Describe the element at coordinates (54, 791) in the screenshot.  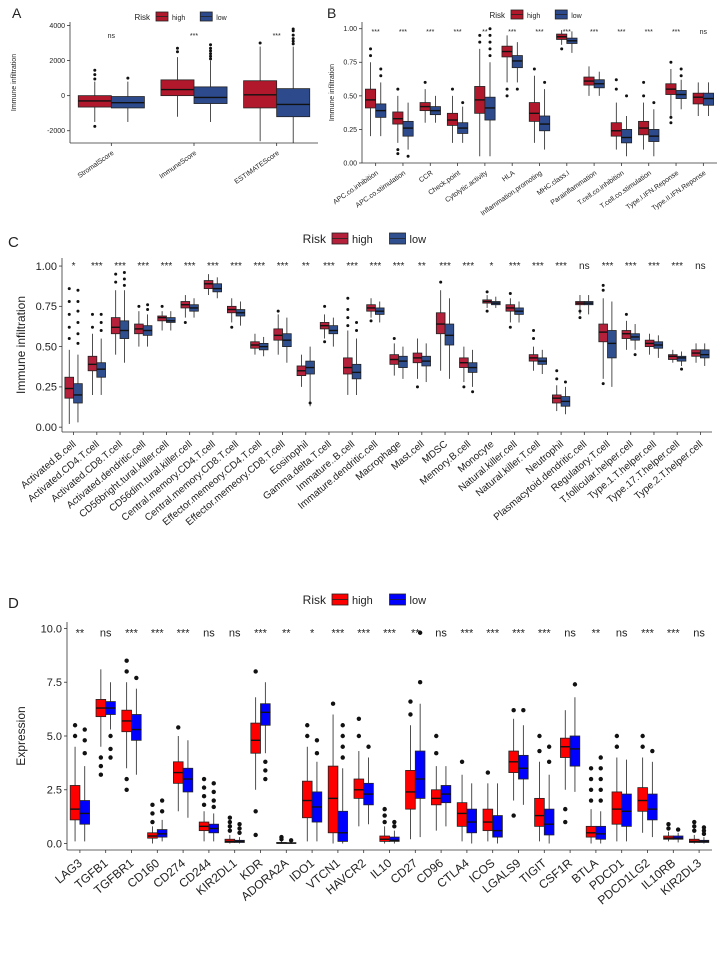
I see `d-y-tick-label: 2.5` at that location.